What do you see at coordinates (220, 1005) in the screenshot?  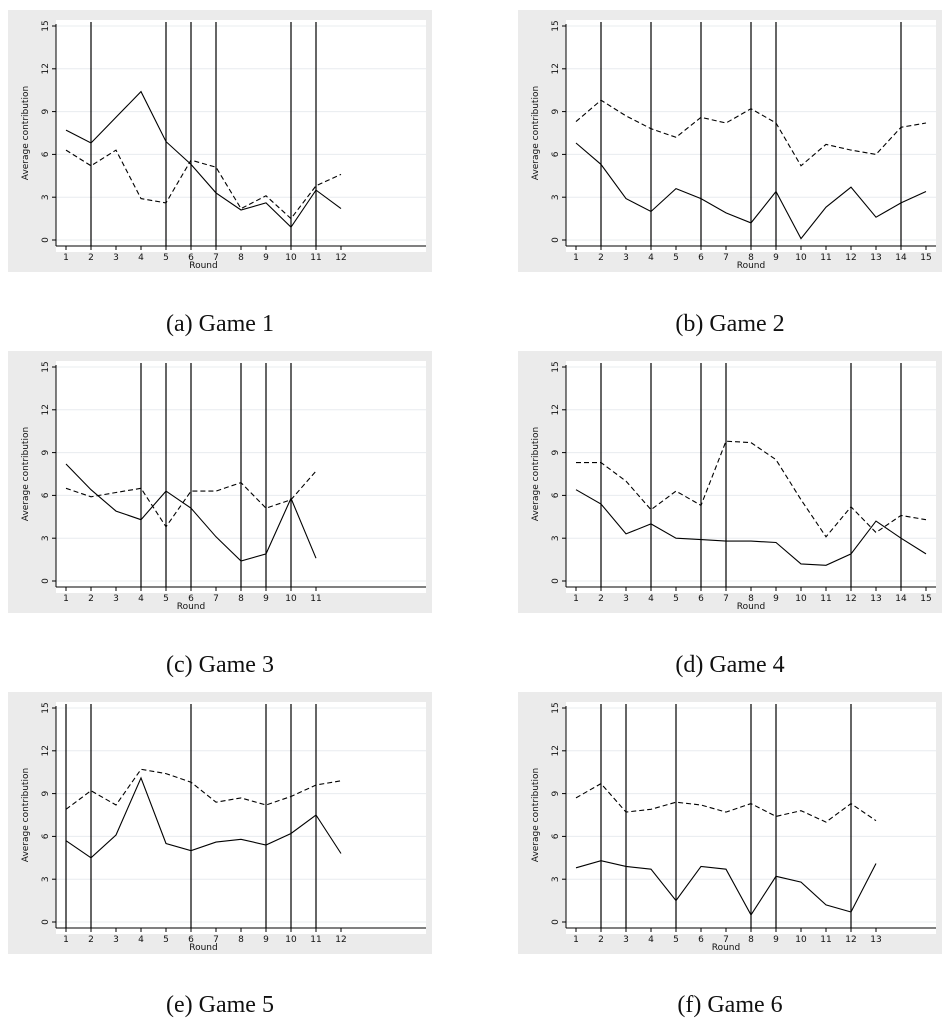 I see `chart-caption: (e) Game 5` at bounding box center [220, 1005].